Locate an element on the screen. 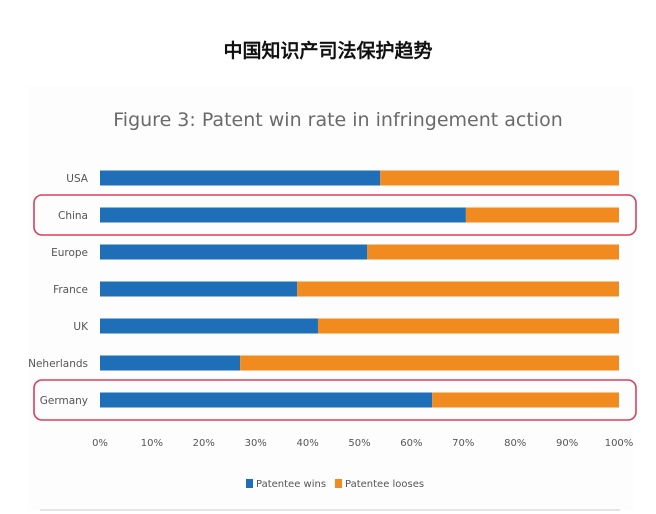 This screenshot has height=514, width=656. highlight-box-china is located at coordinates (335, 215).